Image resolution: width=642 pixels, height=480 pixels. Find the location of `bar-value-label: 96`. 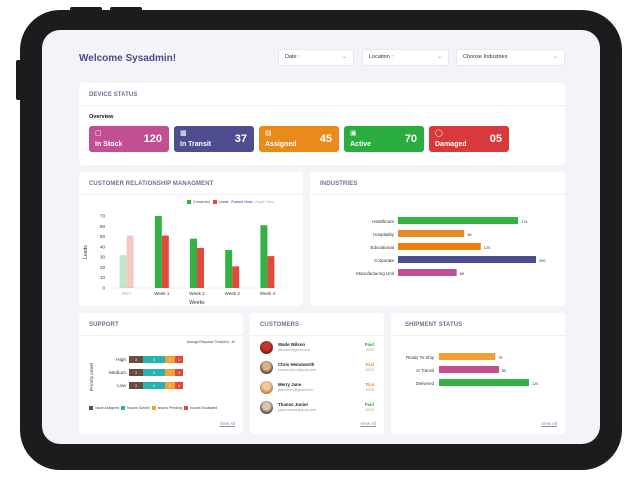

bar-value-label: 96 is located at coordinates (469, 234).